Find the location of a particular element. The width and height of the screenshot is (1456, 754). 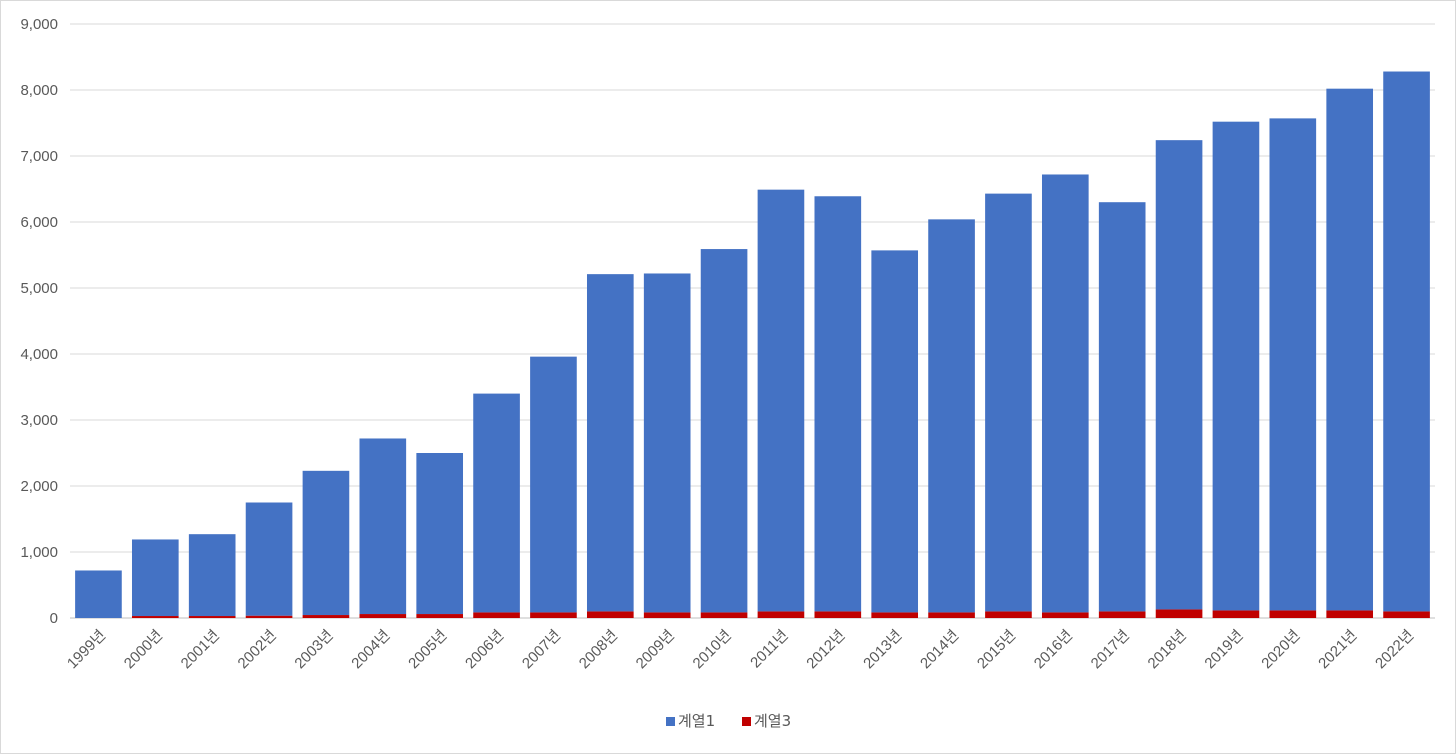

y-tick-label: 0 is located at coordinates (54, 618).